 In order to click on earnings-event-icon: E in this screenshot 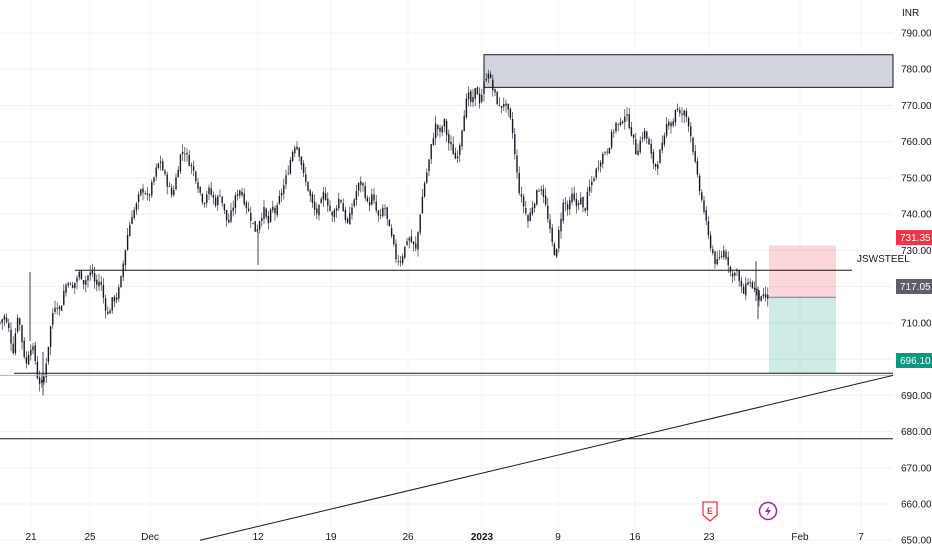, I will do `click(710, 511)`.